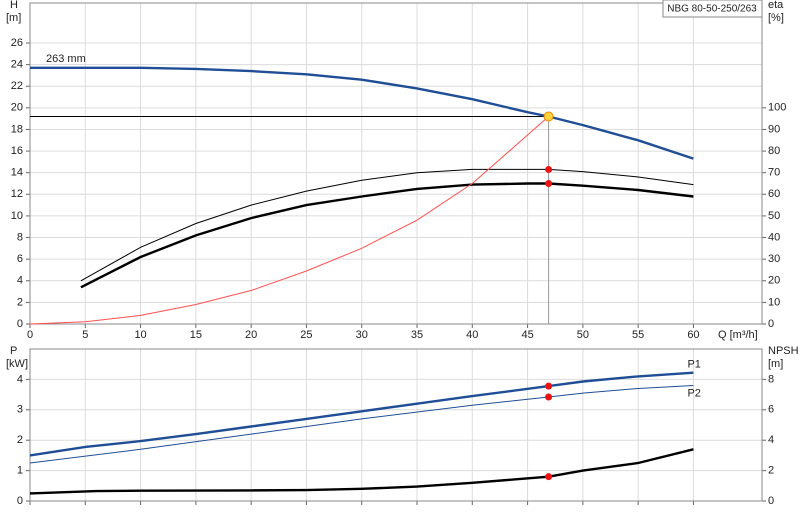  I want to click on x-tick-label: 10, so click(140, 335).